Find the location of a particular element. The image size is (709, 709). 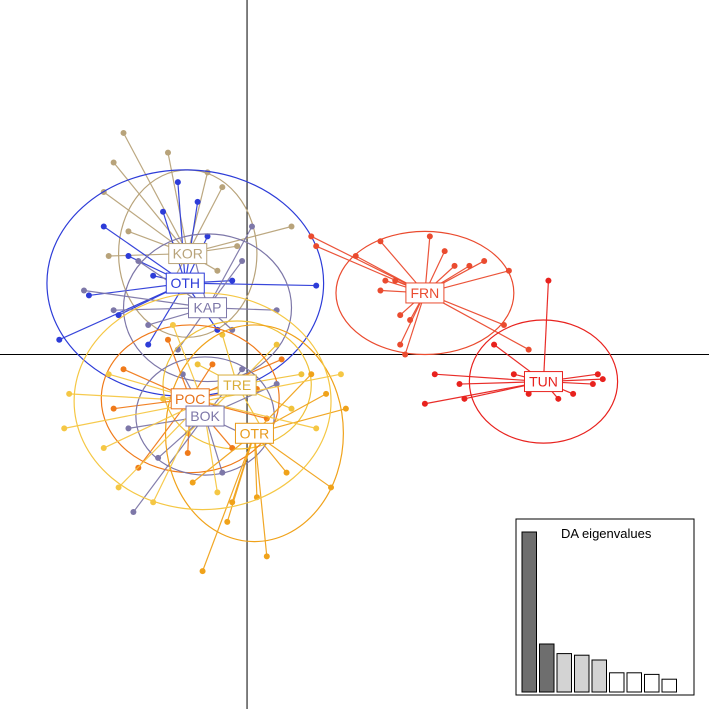

label-text-frn: FRN is located at coordinates (425, 293).